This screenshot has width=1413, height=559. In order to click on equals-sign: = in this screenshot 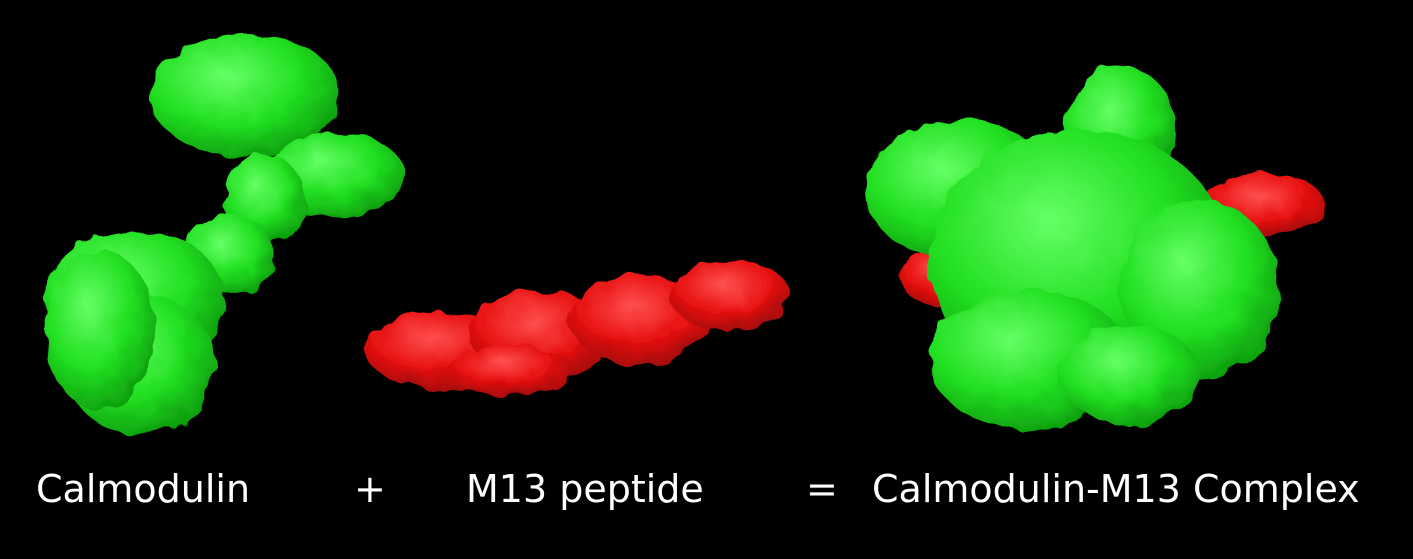, I will do `click(822, 489)`.